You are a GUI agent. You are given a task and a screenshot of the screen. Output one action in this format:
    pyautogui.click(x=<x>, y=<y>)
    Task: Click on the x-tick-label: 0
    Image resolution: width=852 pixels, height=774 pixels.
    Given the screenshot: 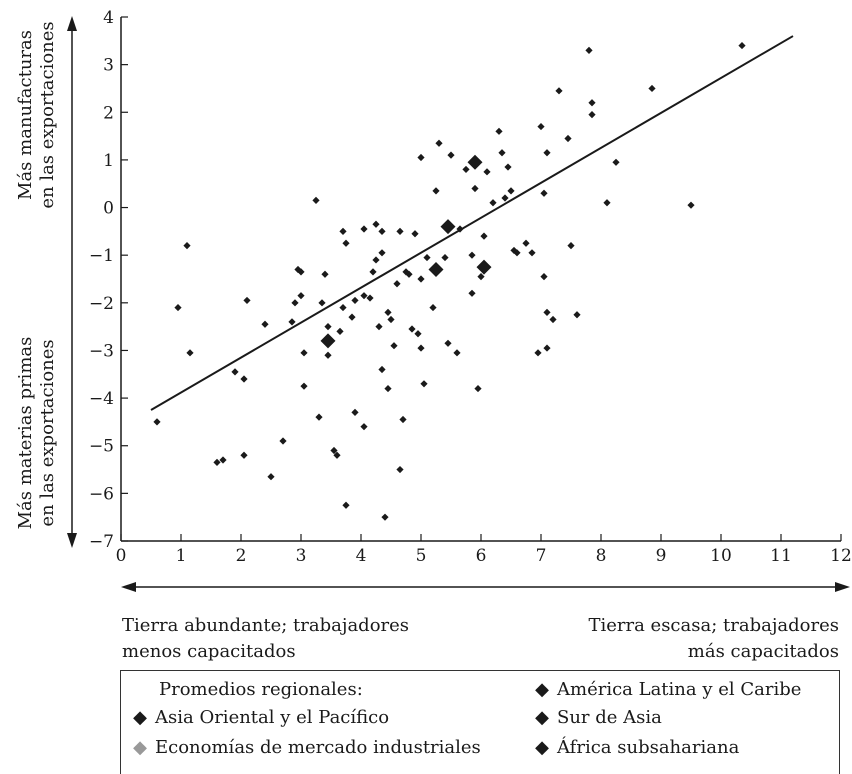 What is the action you would take?
    pyautogui.click(x=121, y=556)
    